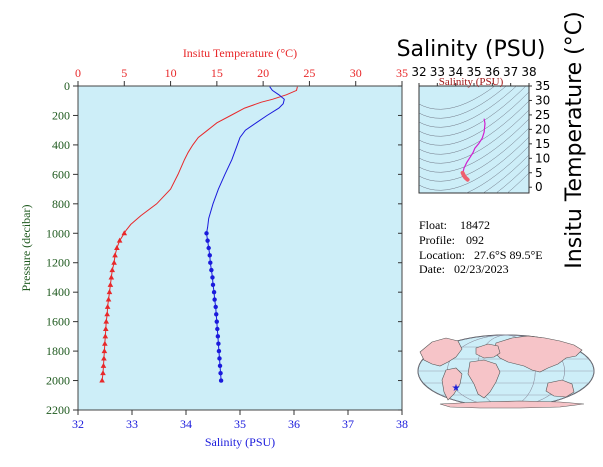  I want to click on land-africa, so click(484, 379).